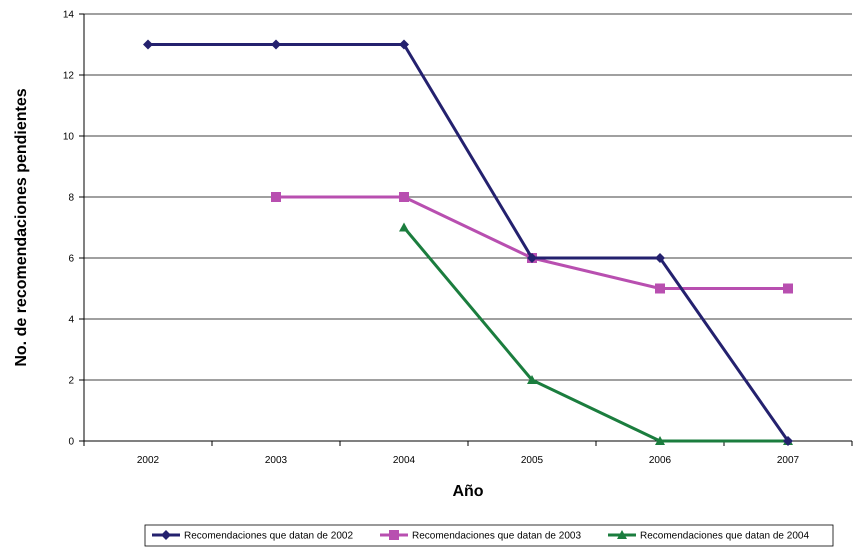 The width and height of the screenshot is (854, 551). What do you see at coordinates (497, 536) in the screenshot?
I see `legend-label: Recomendaciones que datan de 2003` at bounding box center [497, 536].